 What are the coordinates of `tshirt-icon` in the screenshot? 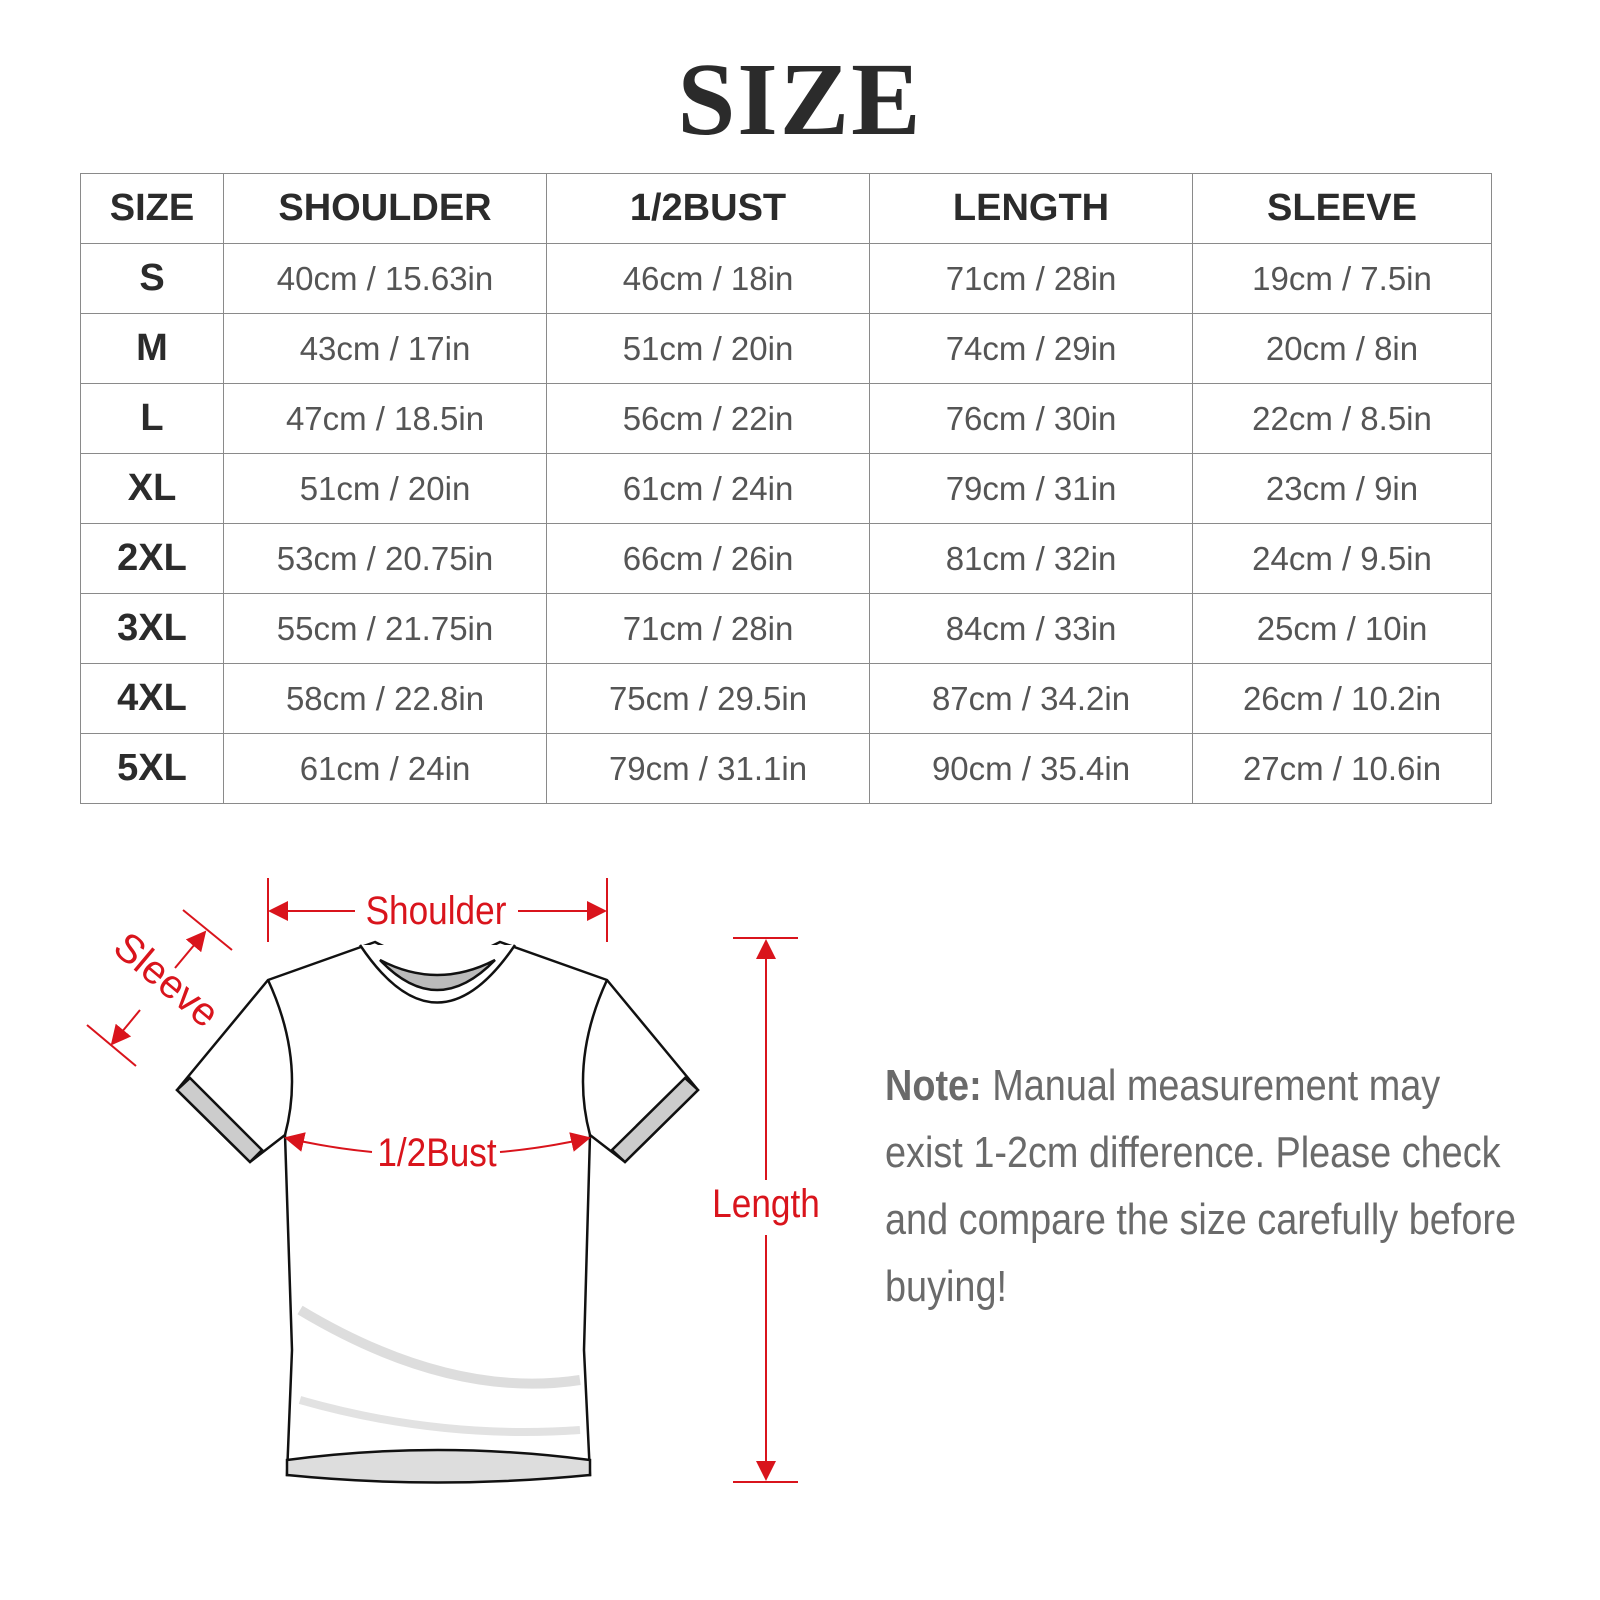 It's located at (437, 1212).